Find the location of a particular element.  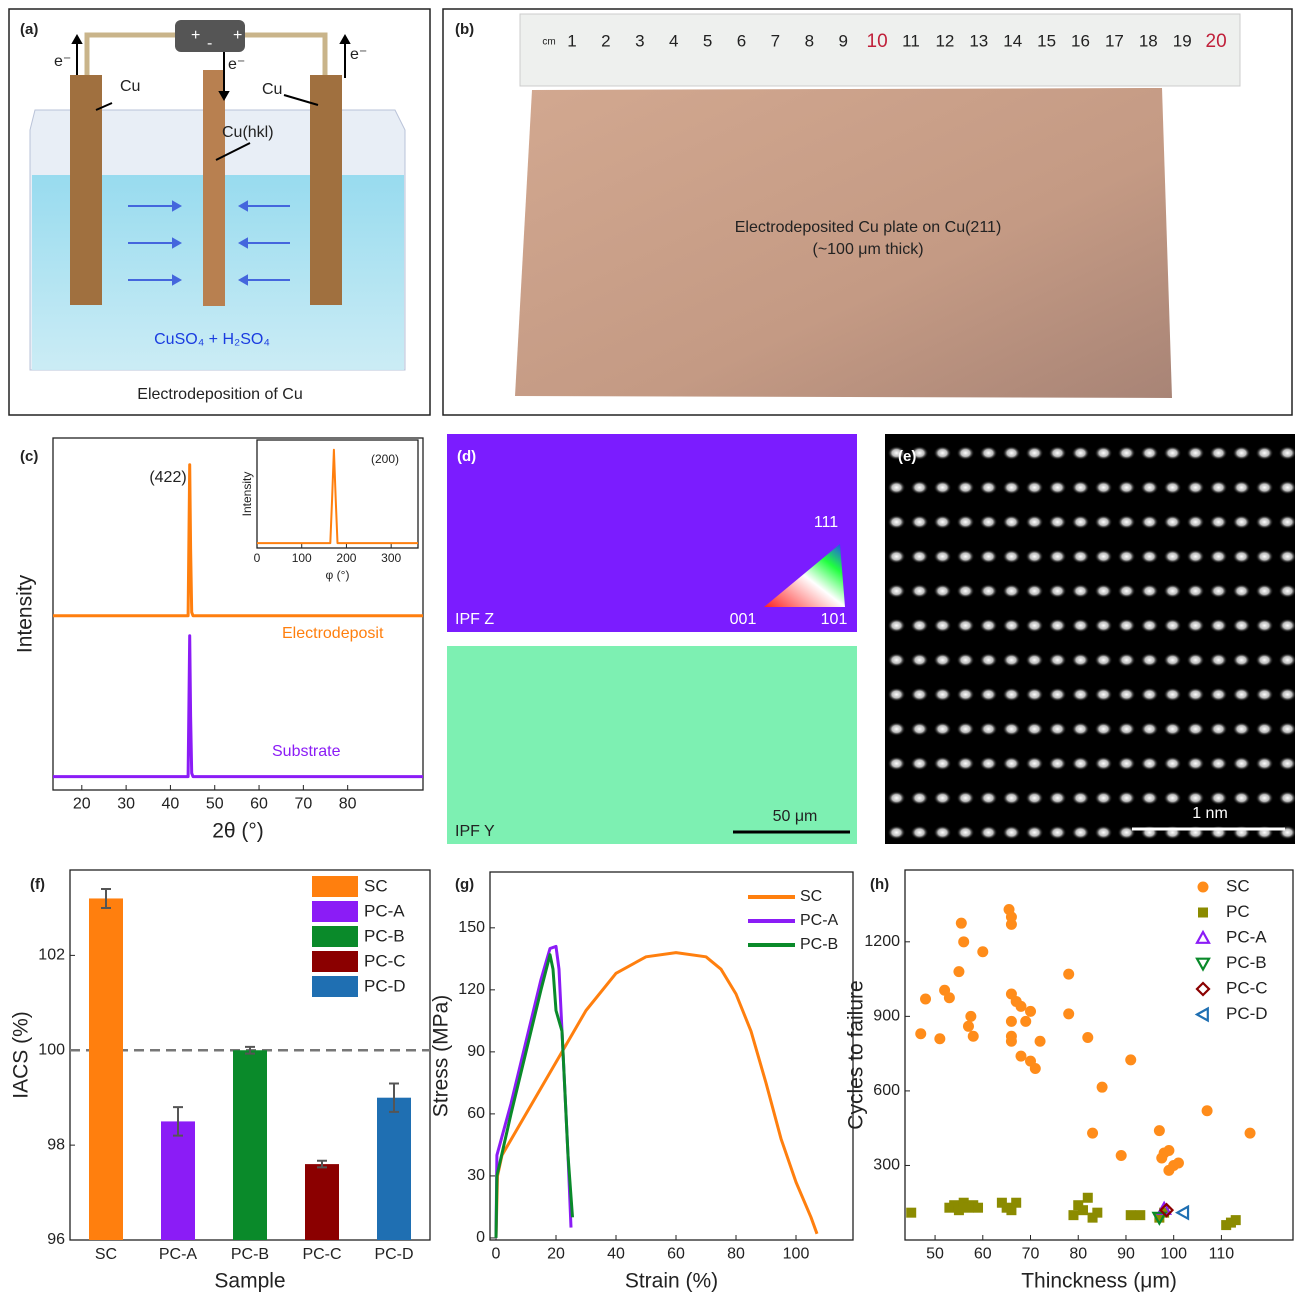

ruler-label: 5 is located at coordinates (707, 40).